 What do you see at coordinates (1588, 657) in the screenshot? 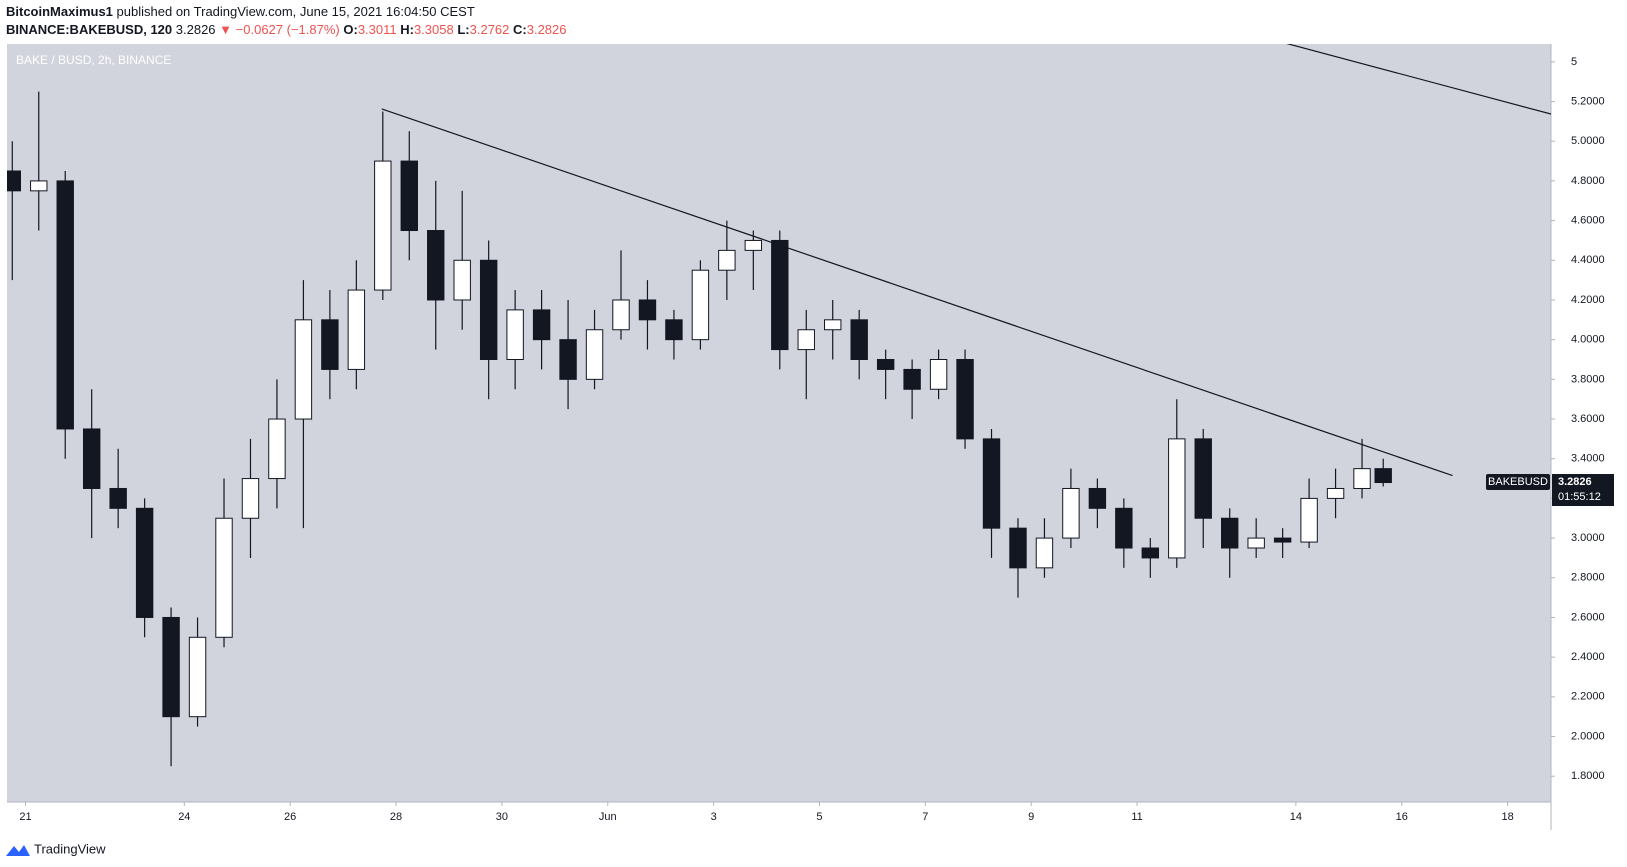
I see `y-tick-label: 2.4000` at bounding box center [1588, 657].